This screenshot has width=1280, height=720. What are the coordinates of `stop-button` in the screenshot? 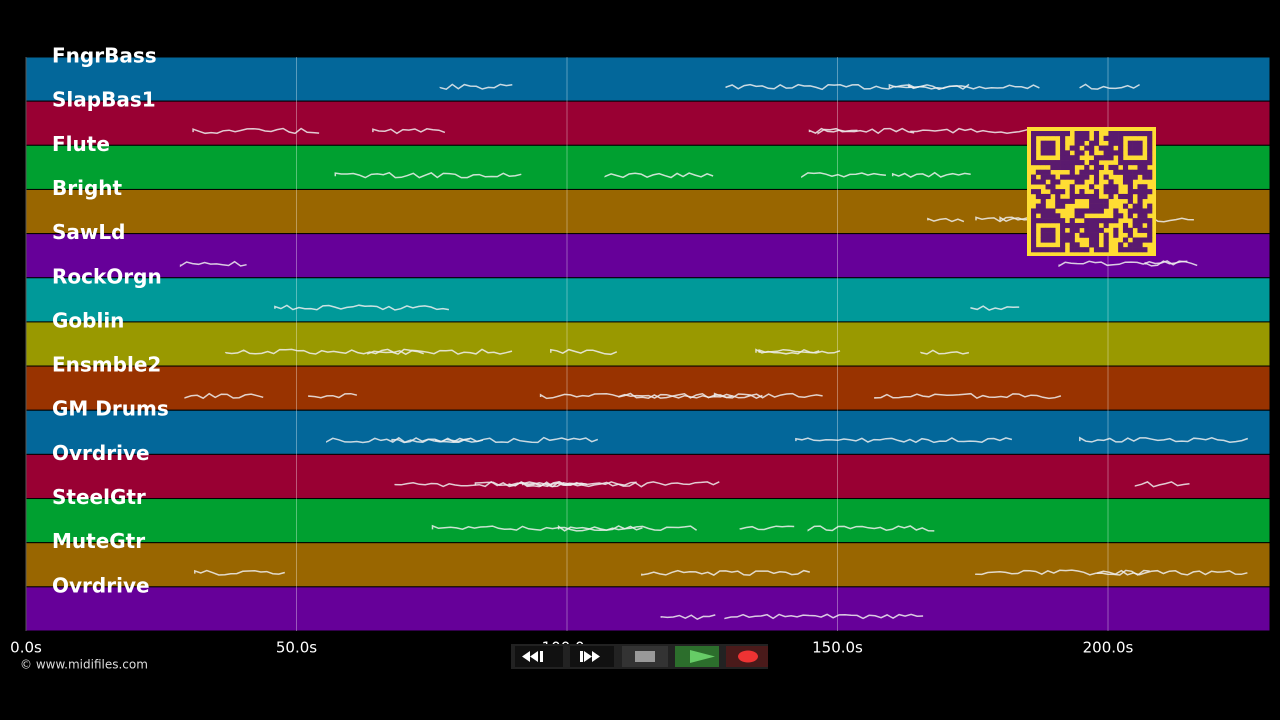 It's located at (645, 656).